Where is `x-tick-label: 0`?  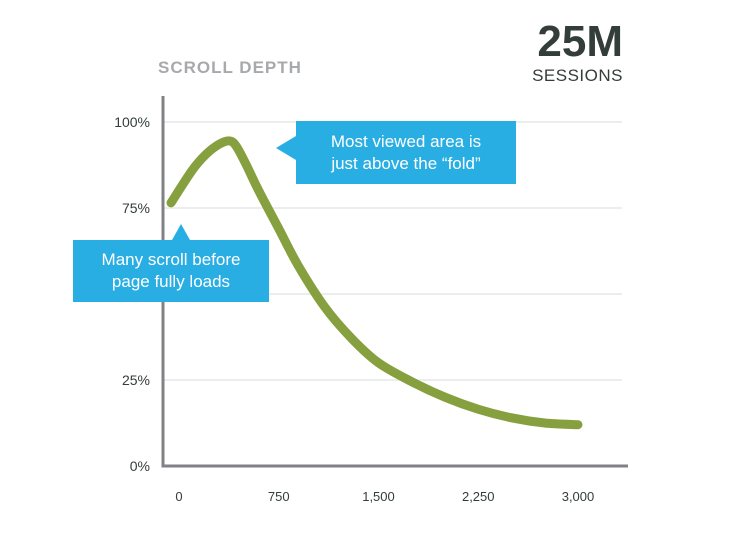
x-tick-label: 0 is located at coordinates (178, 496).